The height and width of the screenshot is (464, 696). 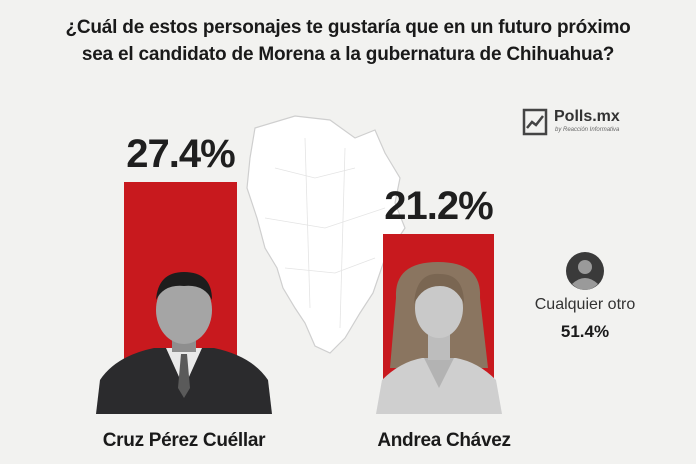 What do you see at coordinates (444, 440) in the screenshot?
I see `candidate-2-name: Andrea Chávez` at bounding box center [444, 440].